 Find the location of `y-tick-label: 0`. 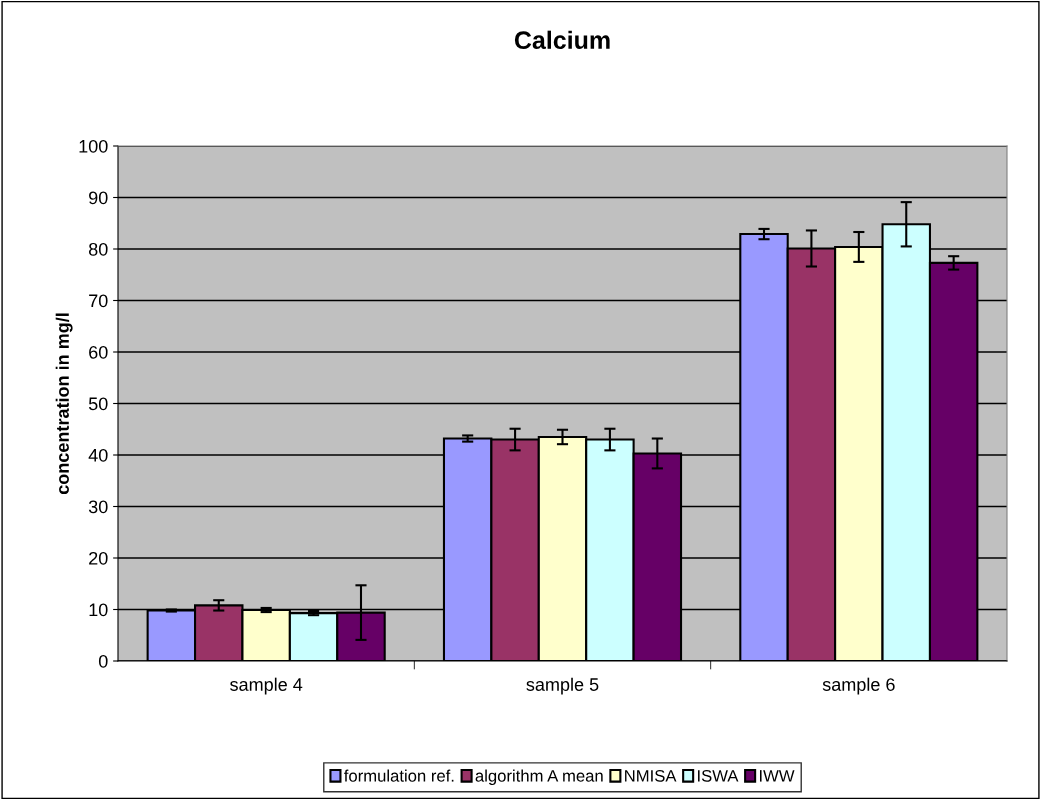

y-tick-label: 0 is located at coordinates (103, 661).